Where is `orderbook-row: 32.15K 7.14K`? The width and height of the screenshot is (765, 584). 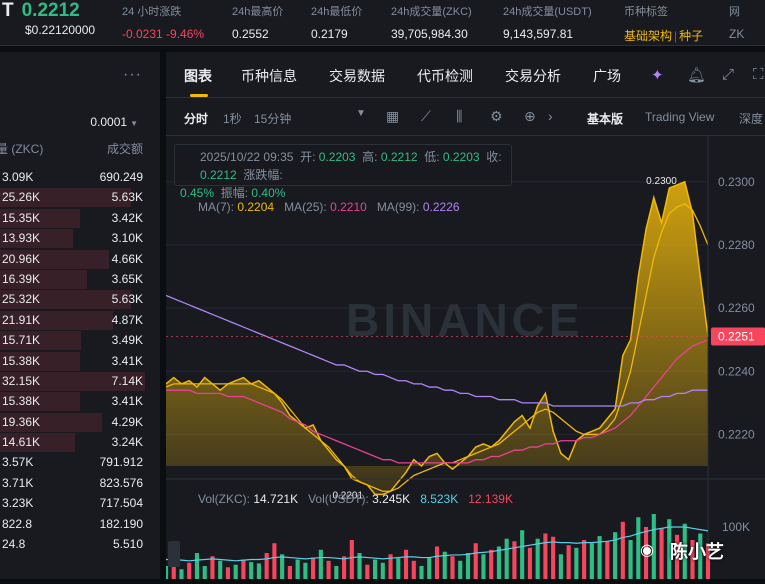 orderbook-row: 32.15K 7.14K is located at coordinates (80, 381).